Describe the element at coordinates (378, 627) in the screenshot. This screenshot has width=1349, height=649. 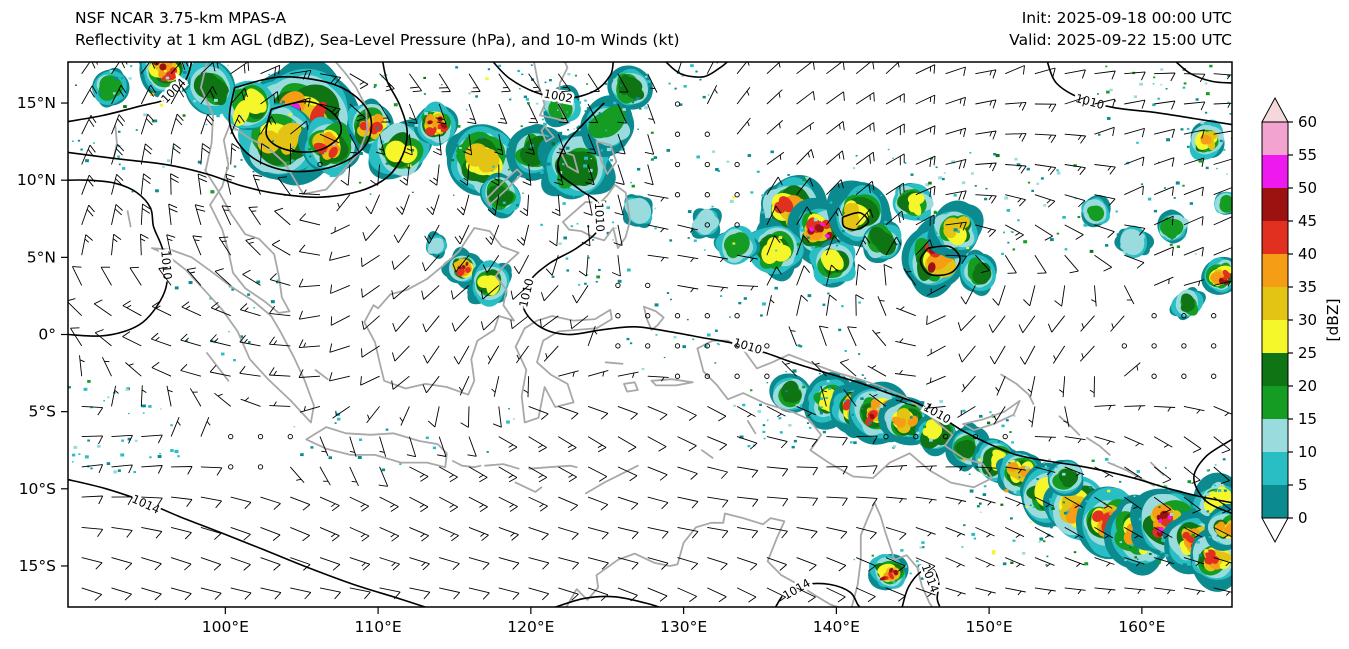
I see `x-tick-label: 110°E` at that location.